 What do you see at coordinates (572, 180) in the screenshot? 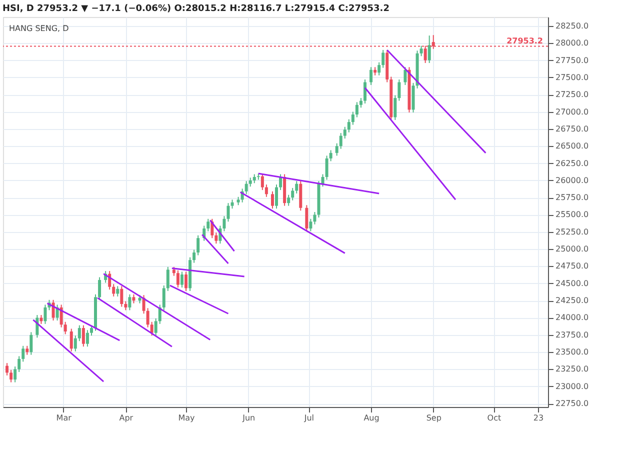
I see `y-tick-label: 26000.0` at bounding box center [572, 180].